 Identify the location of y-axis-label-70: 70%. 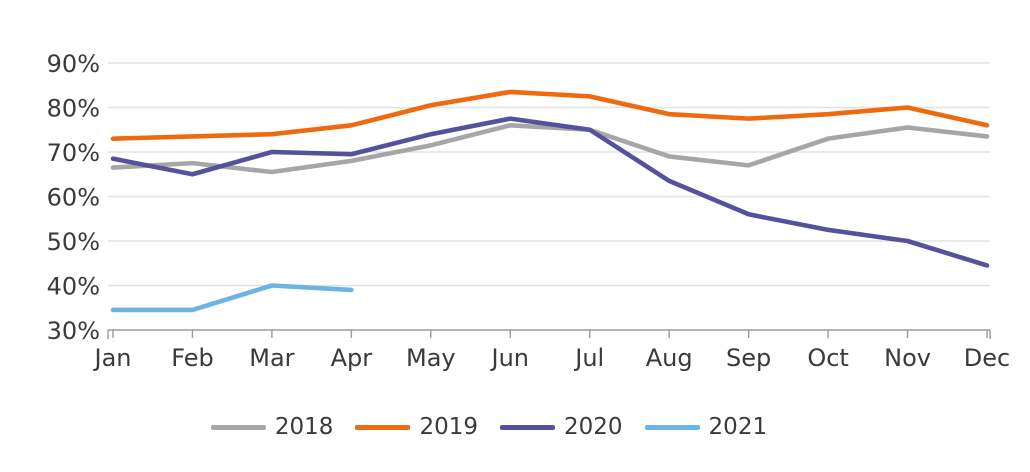
(73, 153).